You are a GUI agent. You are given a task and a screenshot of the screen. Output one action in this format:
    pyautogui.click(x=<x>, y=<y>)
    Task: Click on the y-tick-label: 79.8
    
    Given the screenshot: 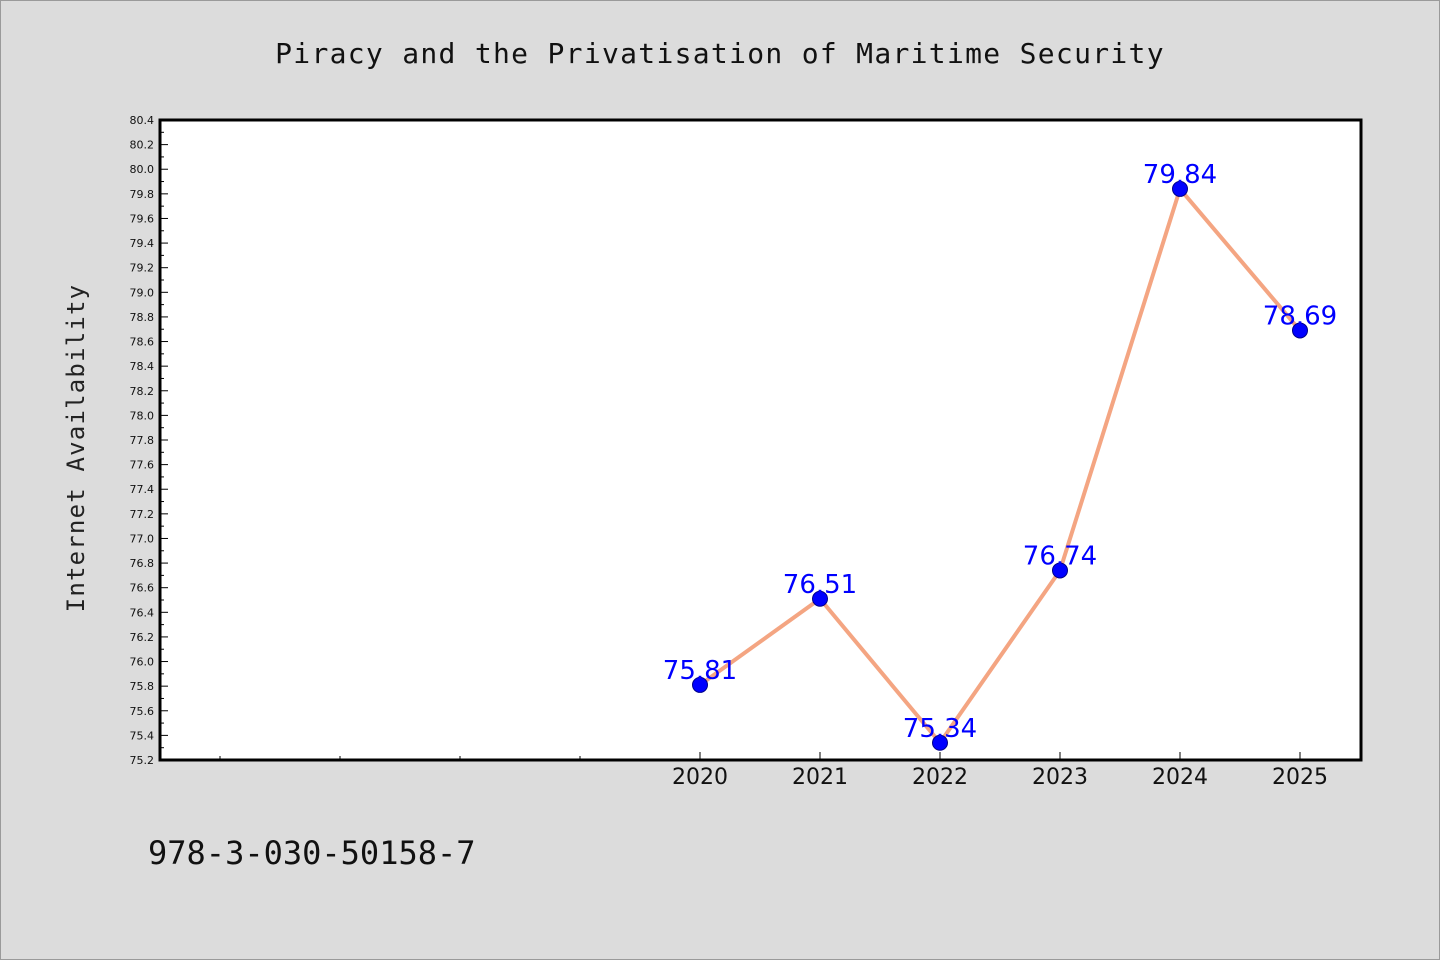 What is the action you would take?
    pyautogui.click(x=142, y=194)
    